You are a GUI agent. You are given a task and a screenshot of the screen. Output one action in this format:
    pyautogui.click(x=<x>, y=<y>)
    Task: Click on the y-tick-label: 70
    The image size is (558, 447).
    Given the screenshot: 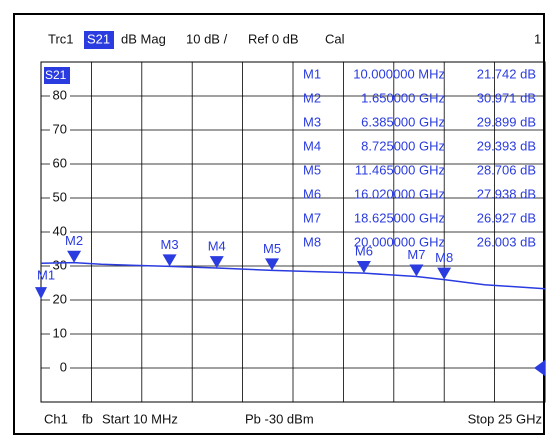 What is the action you would take?
    pyautogui.click(x=60, y=128)
    